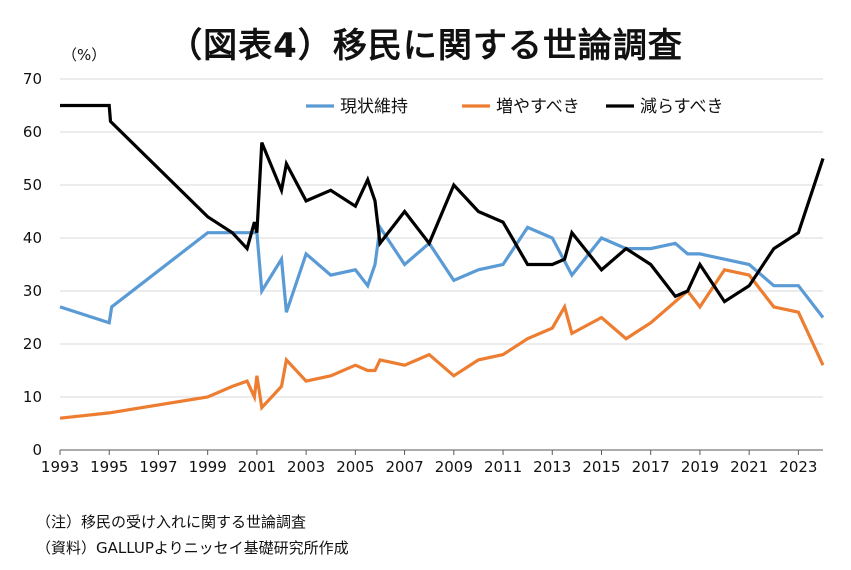 This screenshot has width=851, height=570. Describe the element at coordinates (552, 467) in the screenshot. I see `x-tick-label-2013: 2013` at that location.